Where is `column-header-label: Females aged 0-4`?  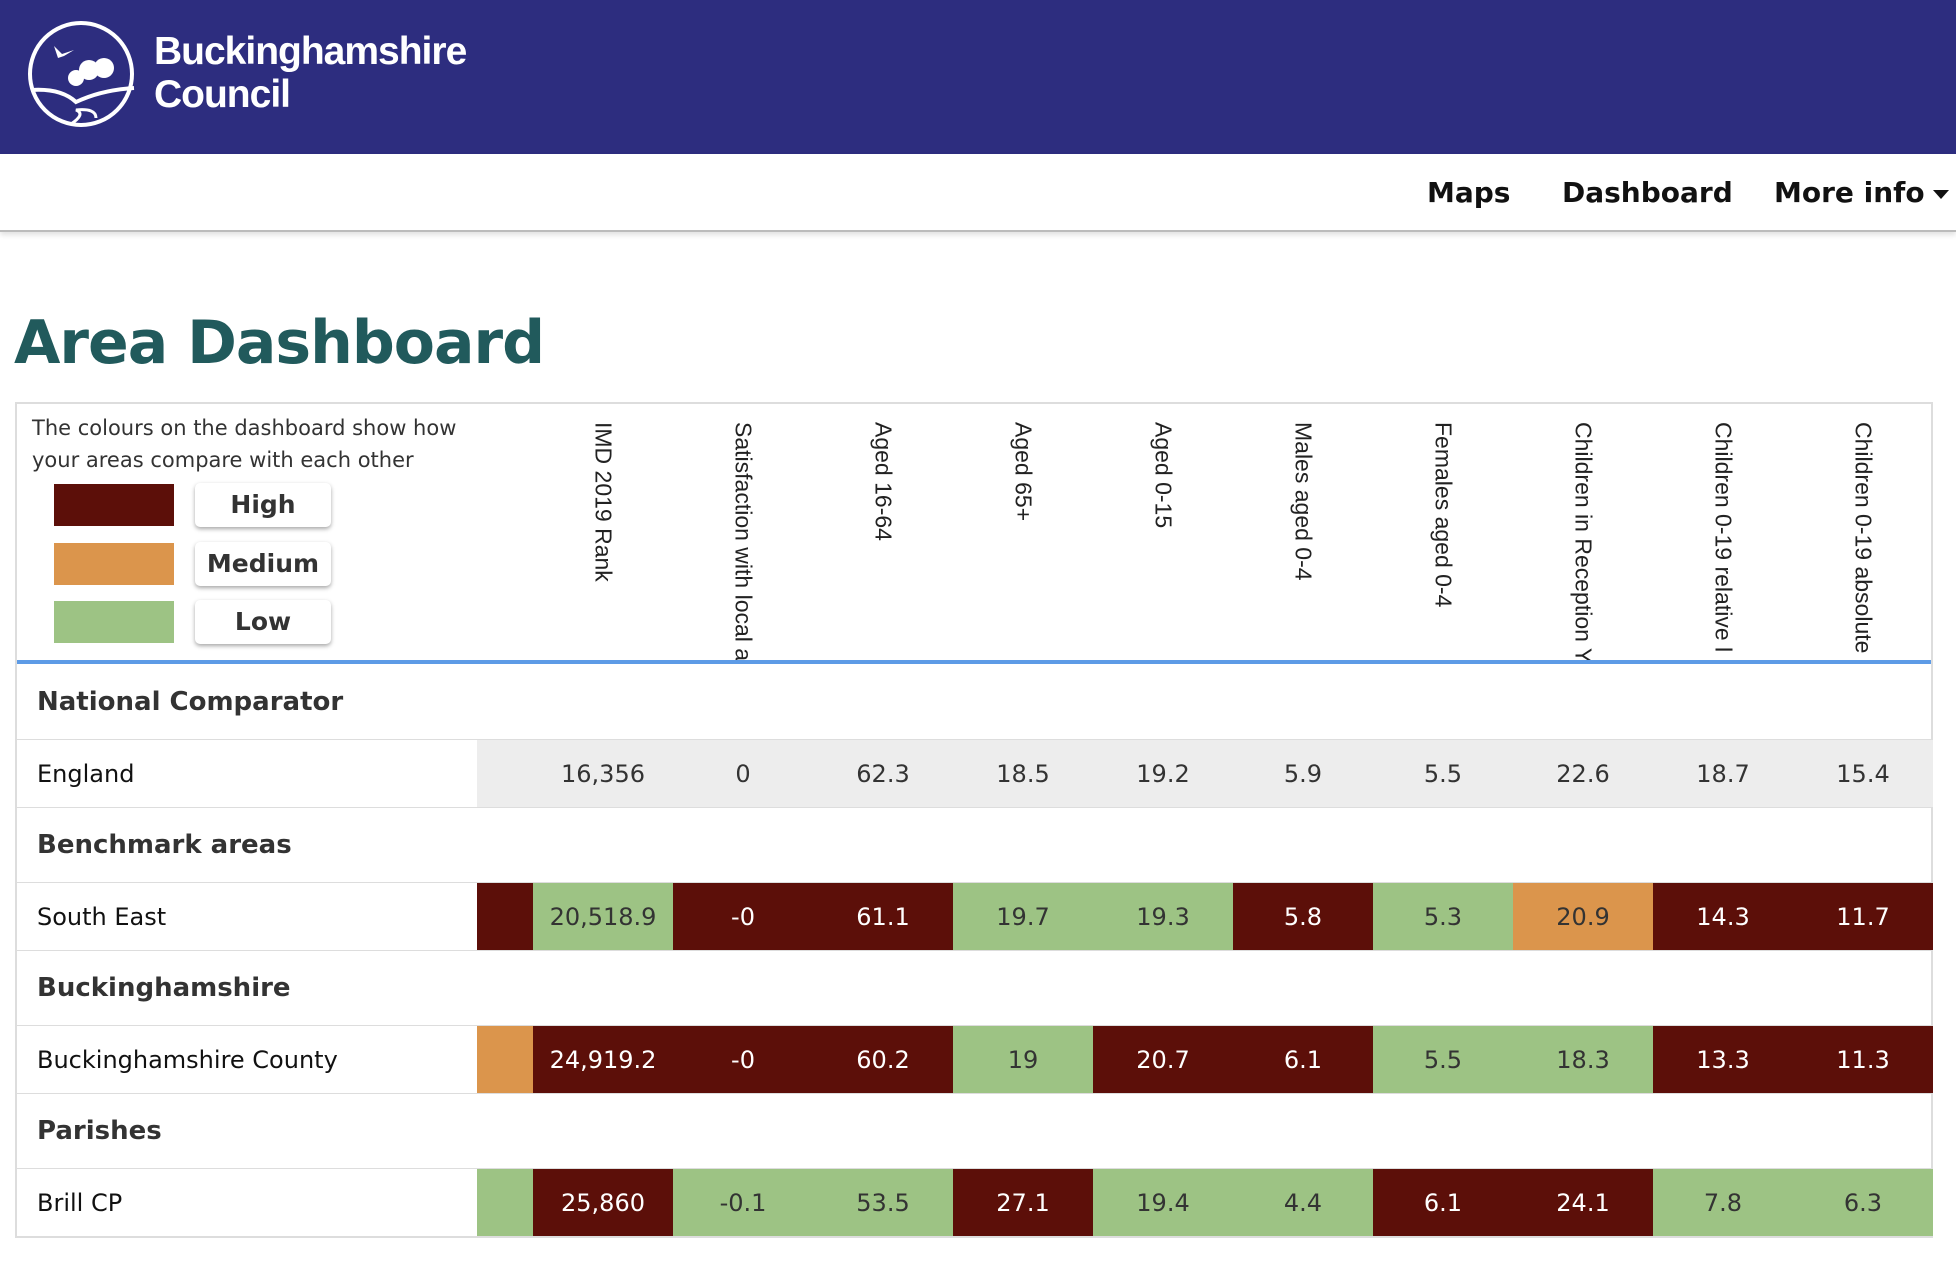 column-header-label: Females aged 0-4 is located at coordinates (1443, 515).